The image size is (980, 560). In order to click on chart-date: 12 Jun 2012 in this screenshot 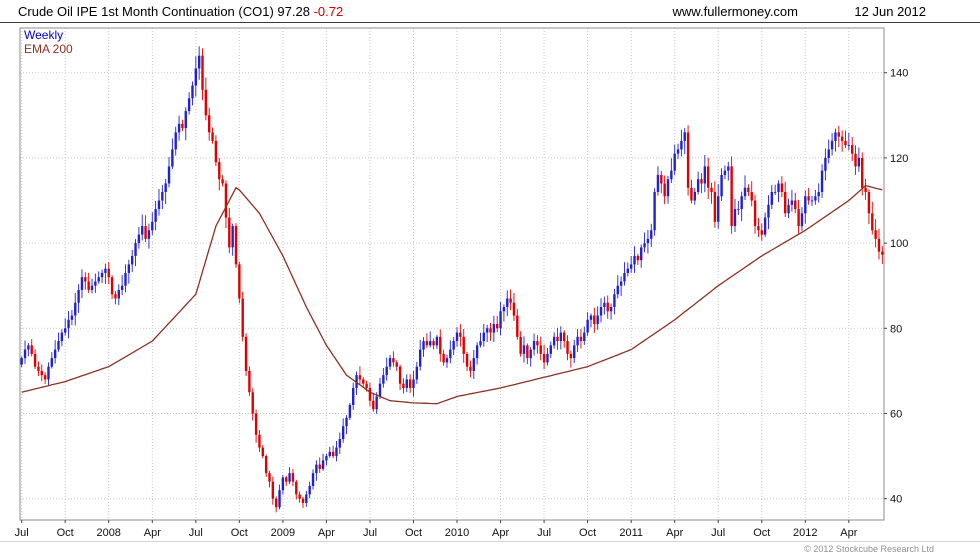, I will do `click(890, 11)`.